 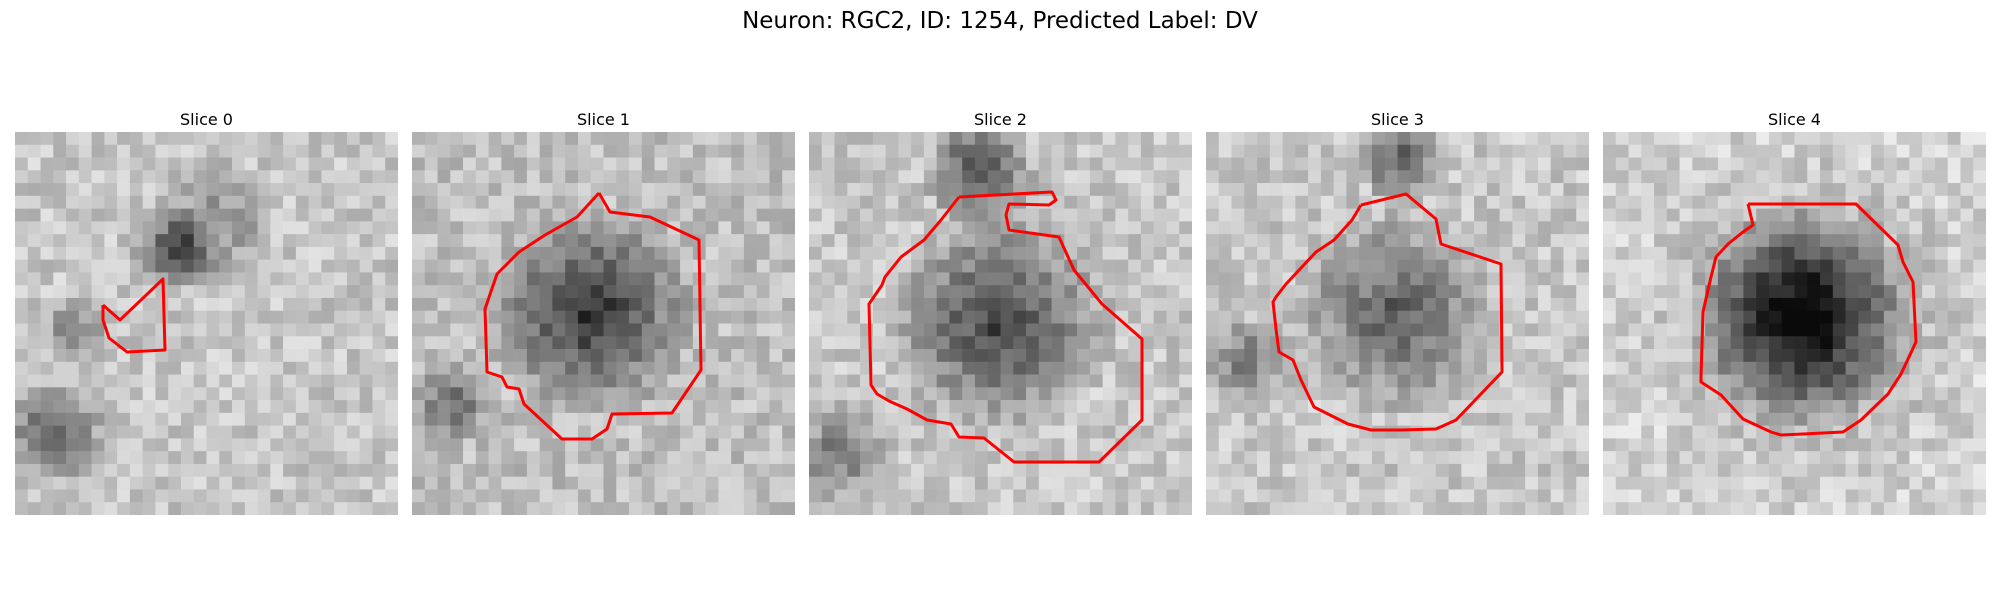 I want to click on slice-panel-2: Slice 2, so click(x=1000, y=311).